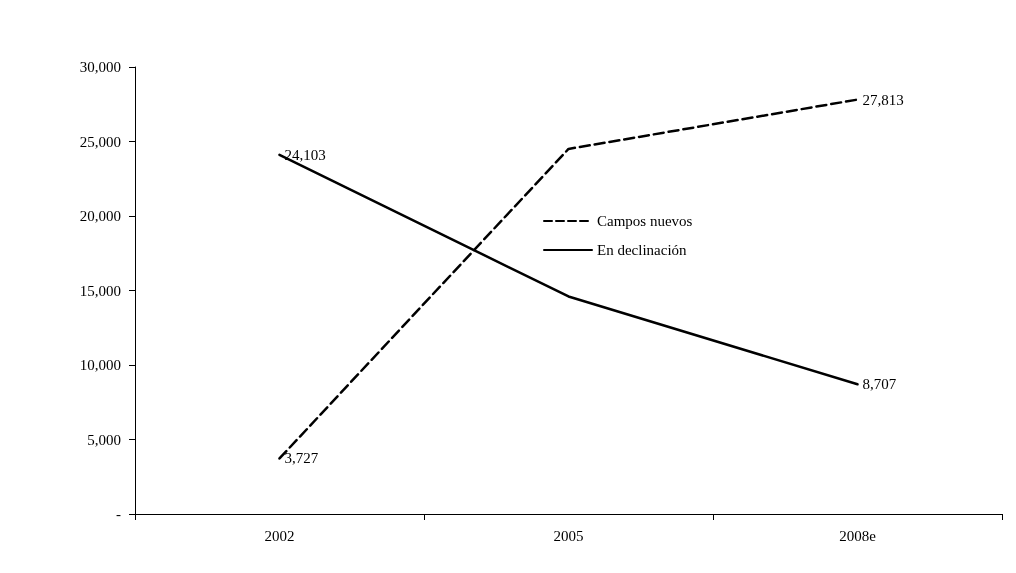 This screenshot has height=573, width=1016. What do you see at coordinates (642, 250) in the screenshot?
I see `legend-label: En declinación` at bounding box center [642, 250].